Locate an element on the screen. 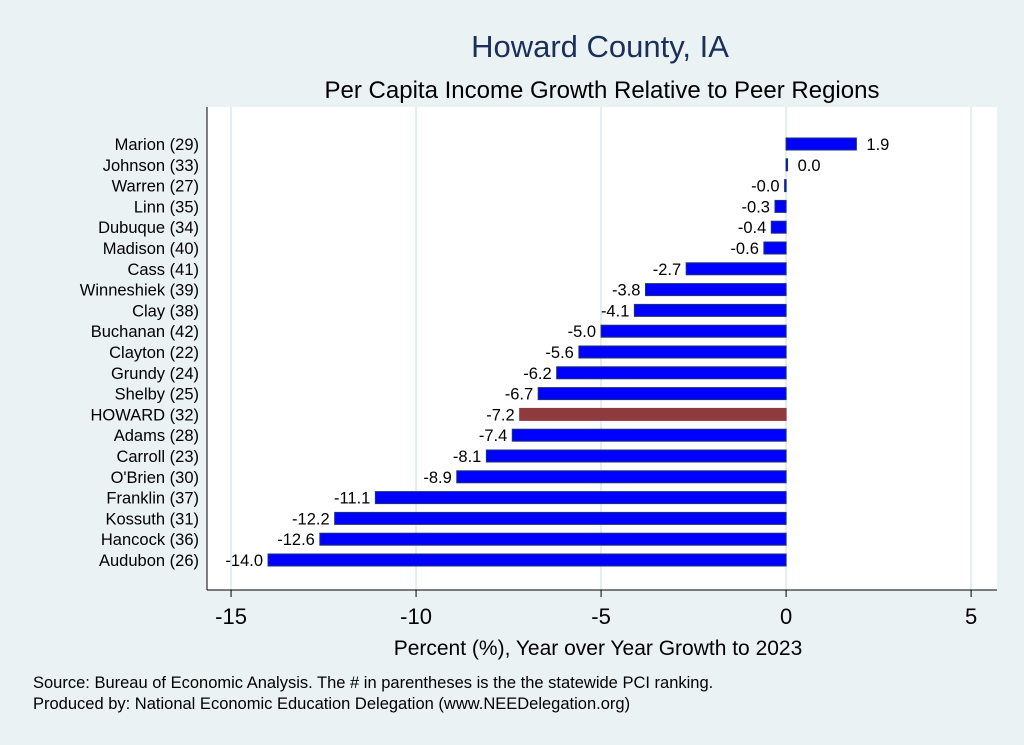  y-category-label: Buchanan (42) is located at coordinates (145, 332).